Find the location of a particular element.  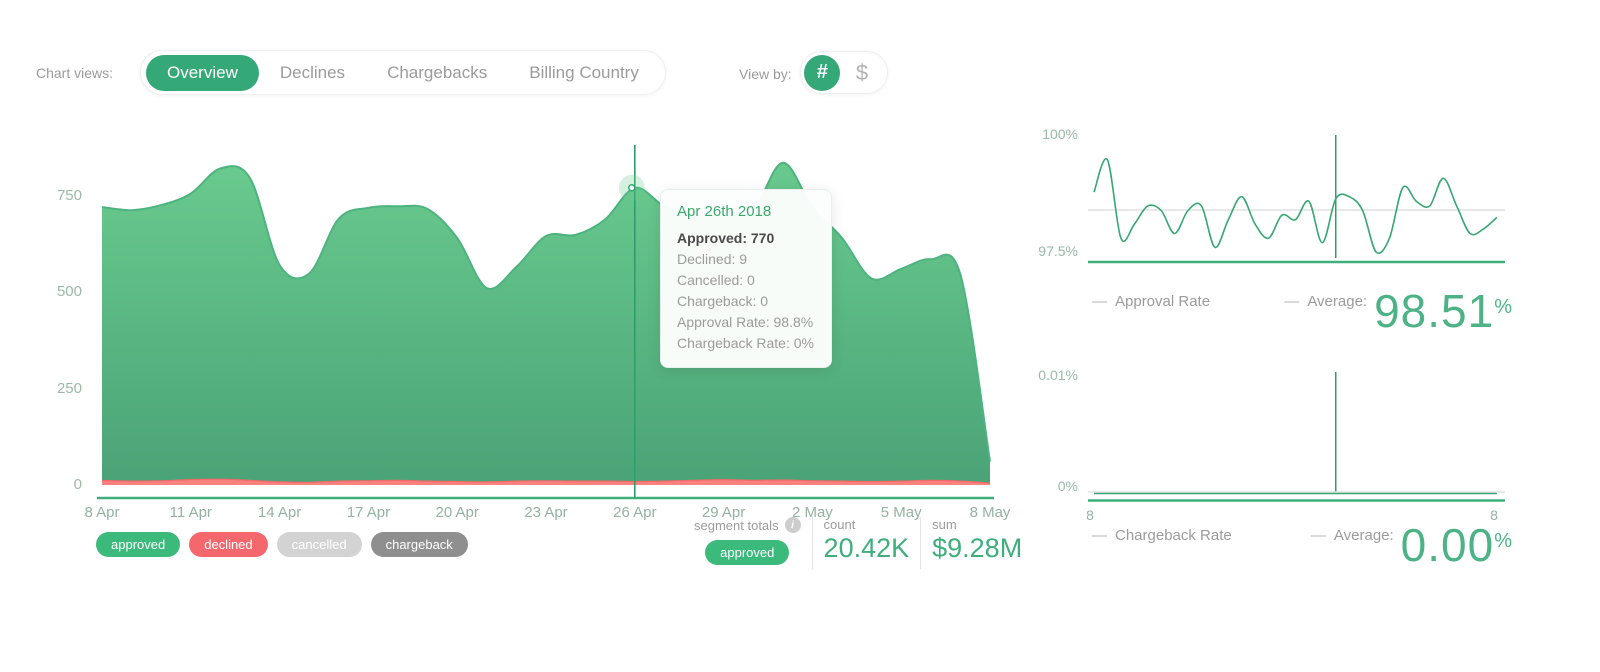

y-tick-label: 0% is located at coordinates (1067, 486).